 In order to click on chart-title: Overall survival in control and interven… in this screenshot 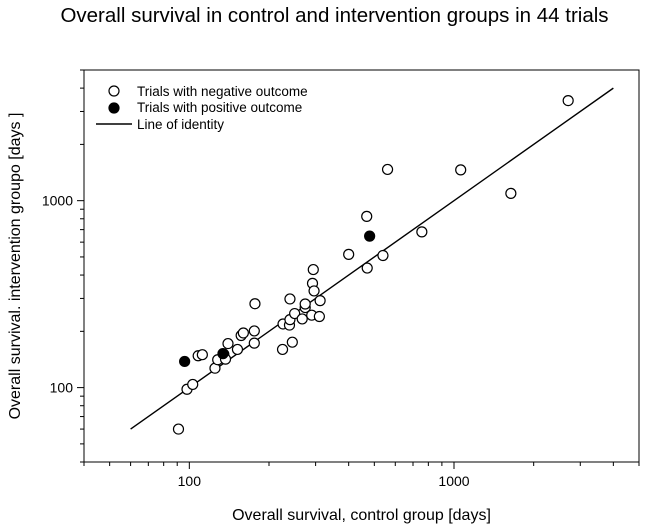, I will do `click(334, 15)`.